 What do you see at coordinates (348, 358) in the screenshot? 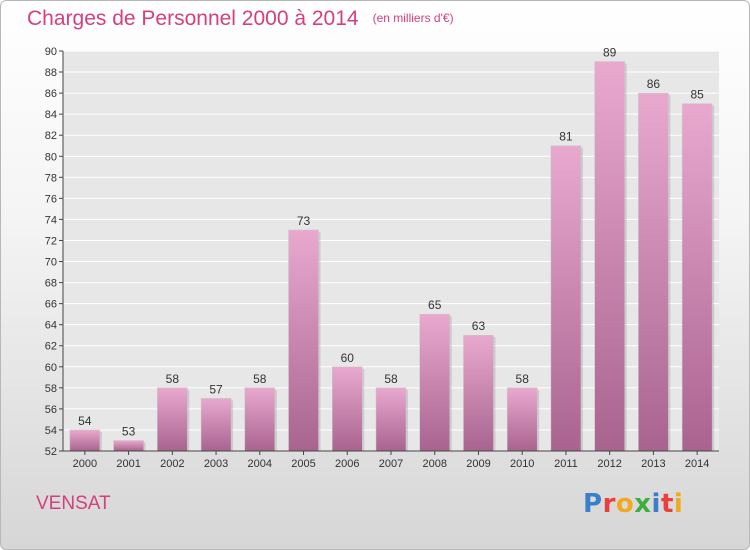
I see `bar-value-label: 60` at bounding box center [348, 358].